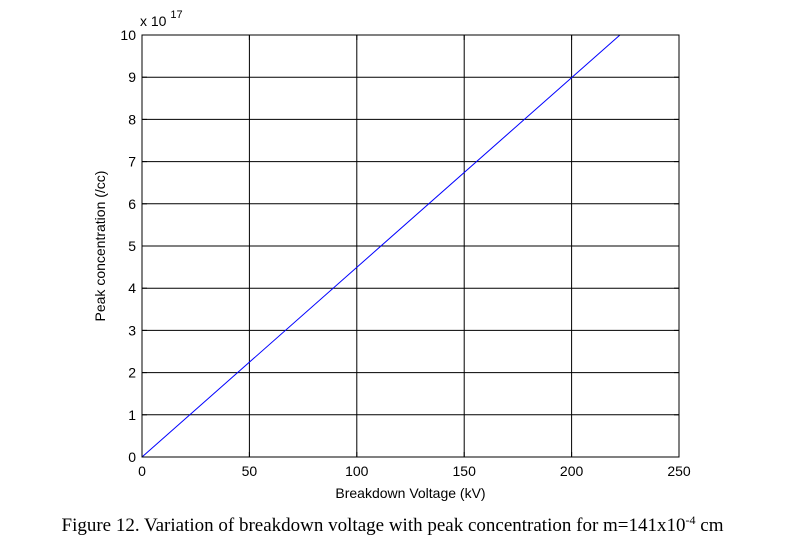  What do you see at coordinates (128, 35) in the screenshot?
I see `y-tick-label: 10` at bounding box center [128, 35].